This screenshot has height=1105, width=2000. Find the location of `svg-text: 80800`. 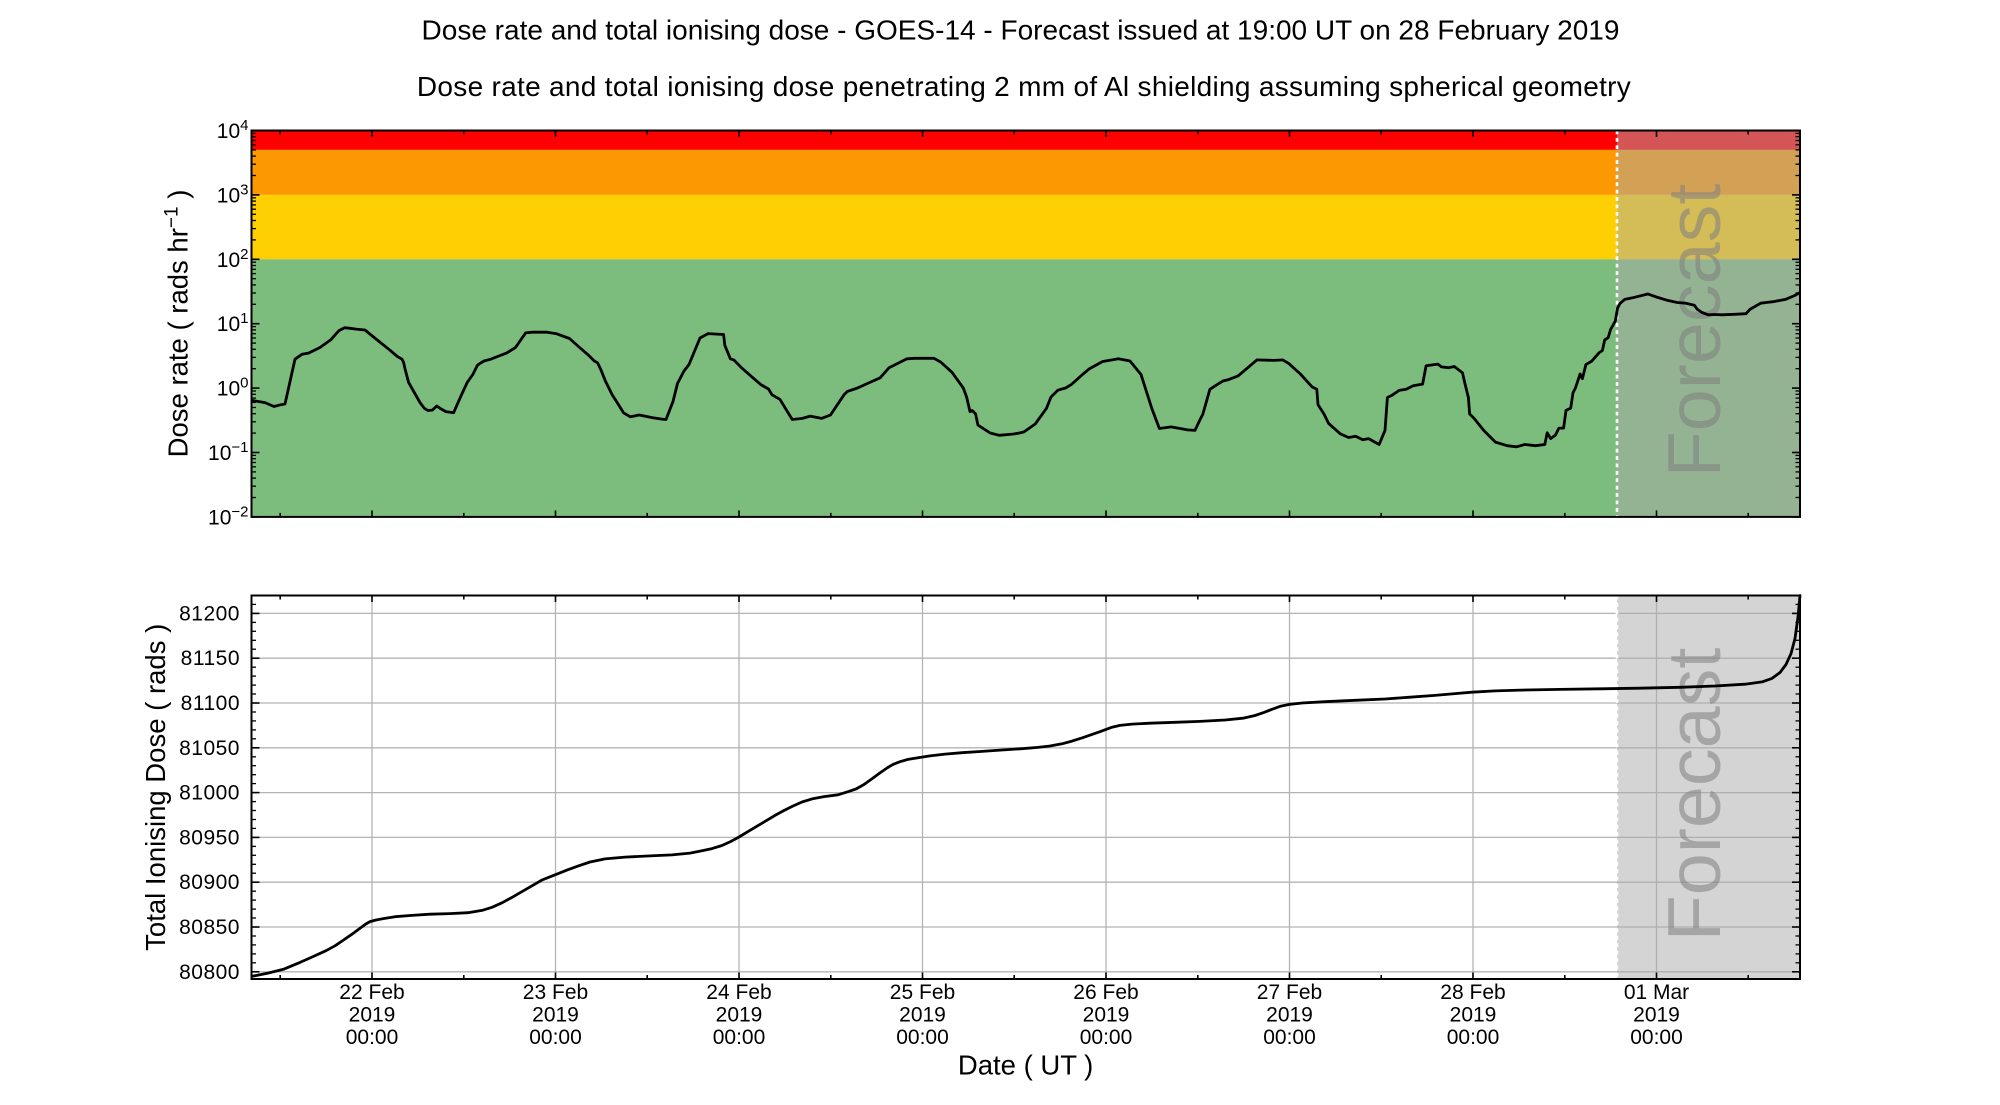

svg-text: 80800 is located at coordinates (209, 972).